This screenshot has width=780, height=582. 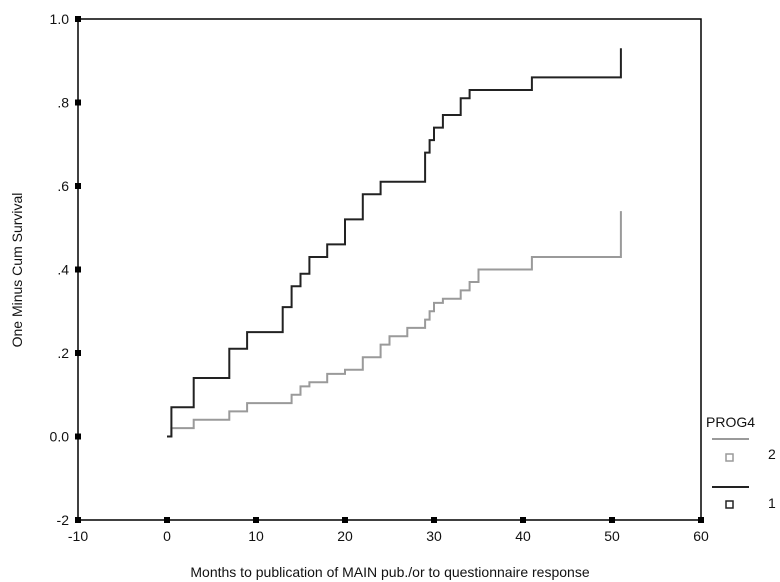 I want to click on y-tick-label: 1.0, so click(x=60, y=19).